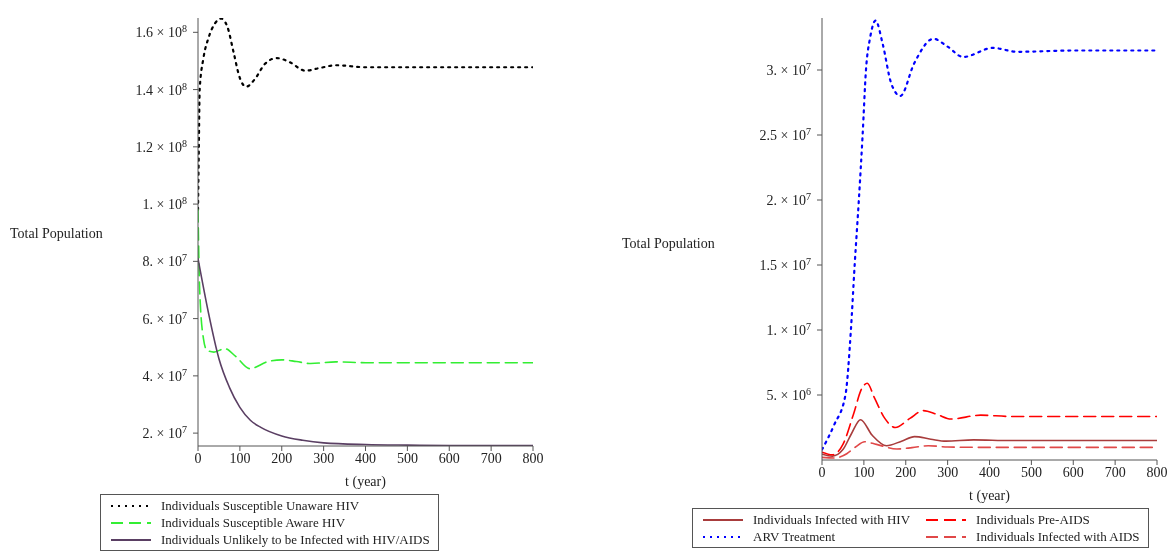 Image resolution: width=1174 pixels, height=554 pixels. Describe the element at coordinates (164, 260) in the screenshot. I see `y-tick-label: 8. × 10$^{7}$` at that location.